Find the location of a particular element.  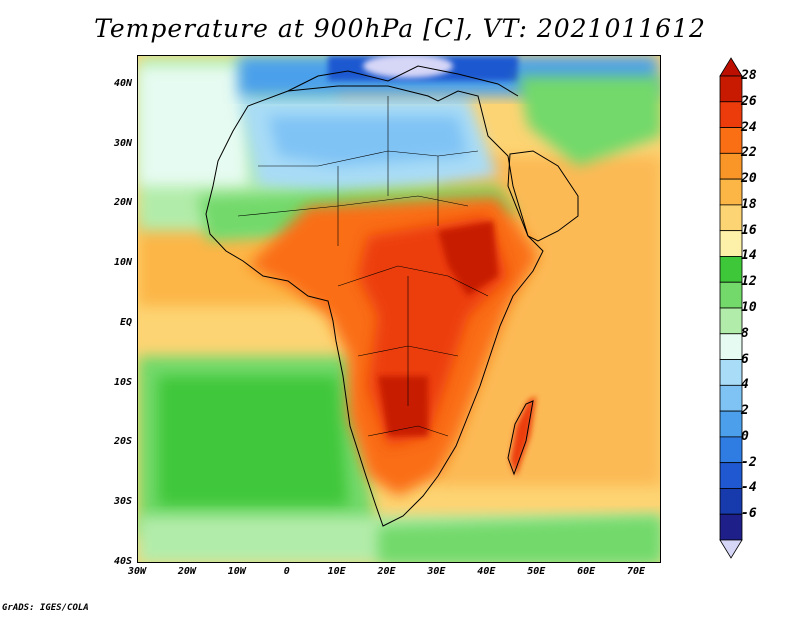

colorbar-bottom-arrow is located at coordinates (731, 549).